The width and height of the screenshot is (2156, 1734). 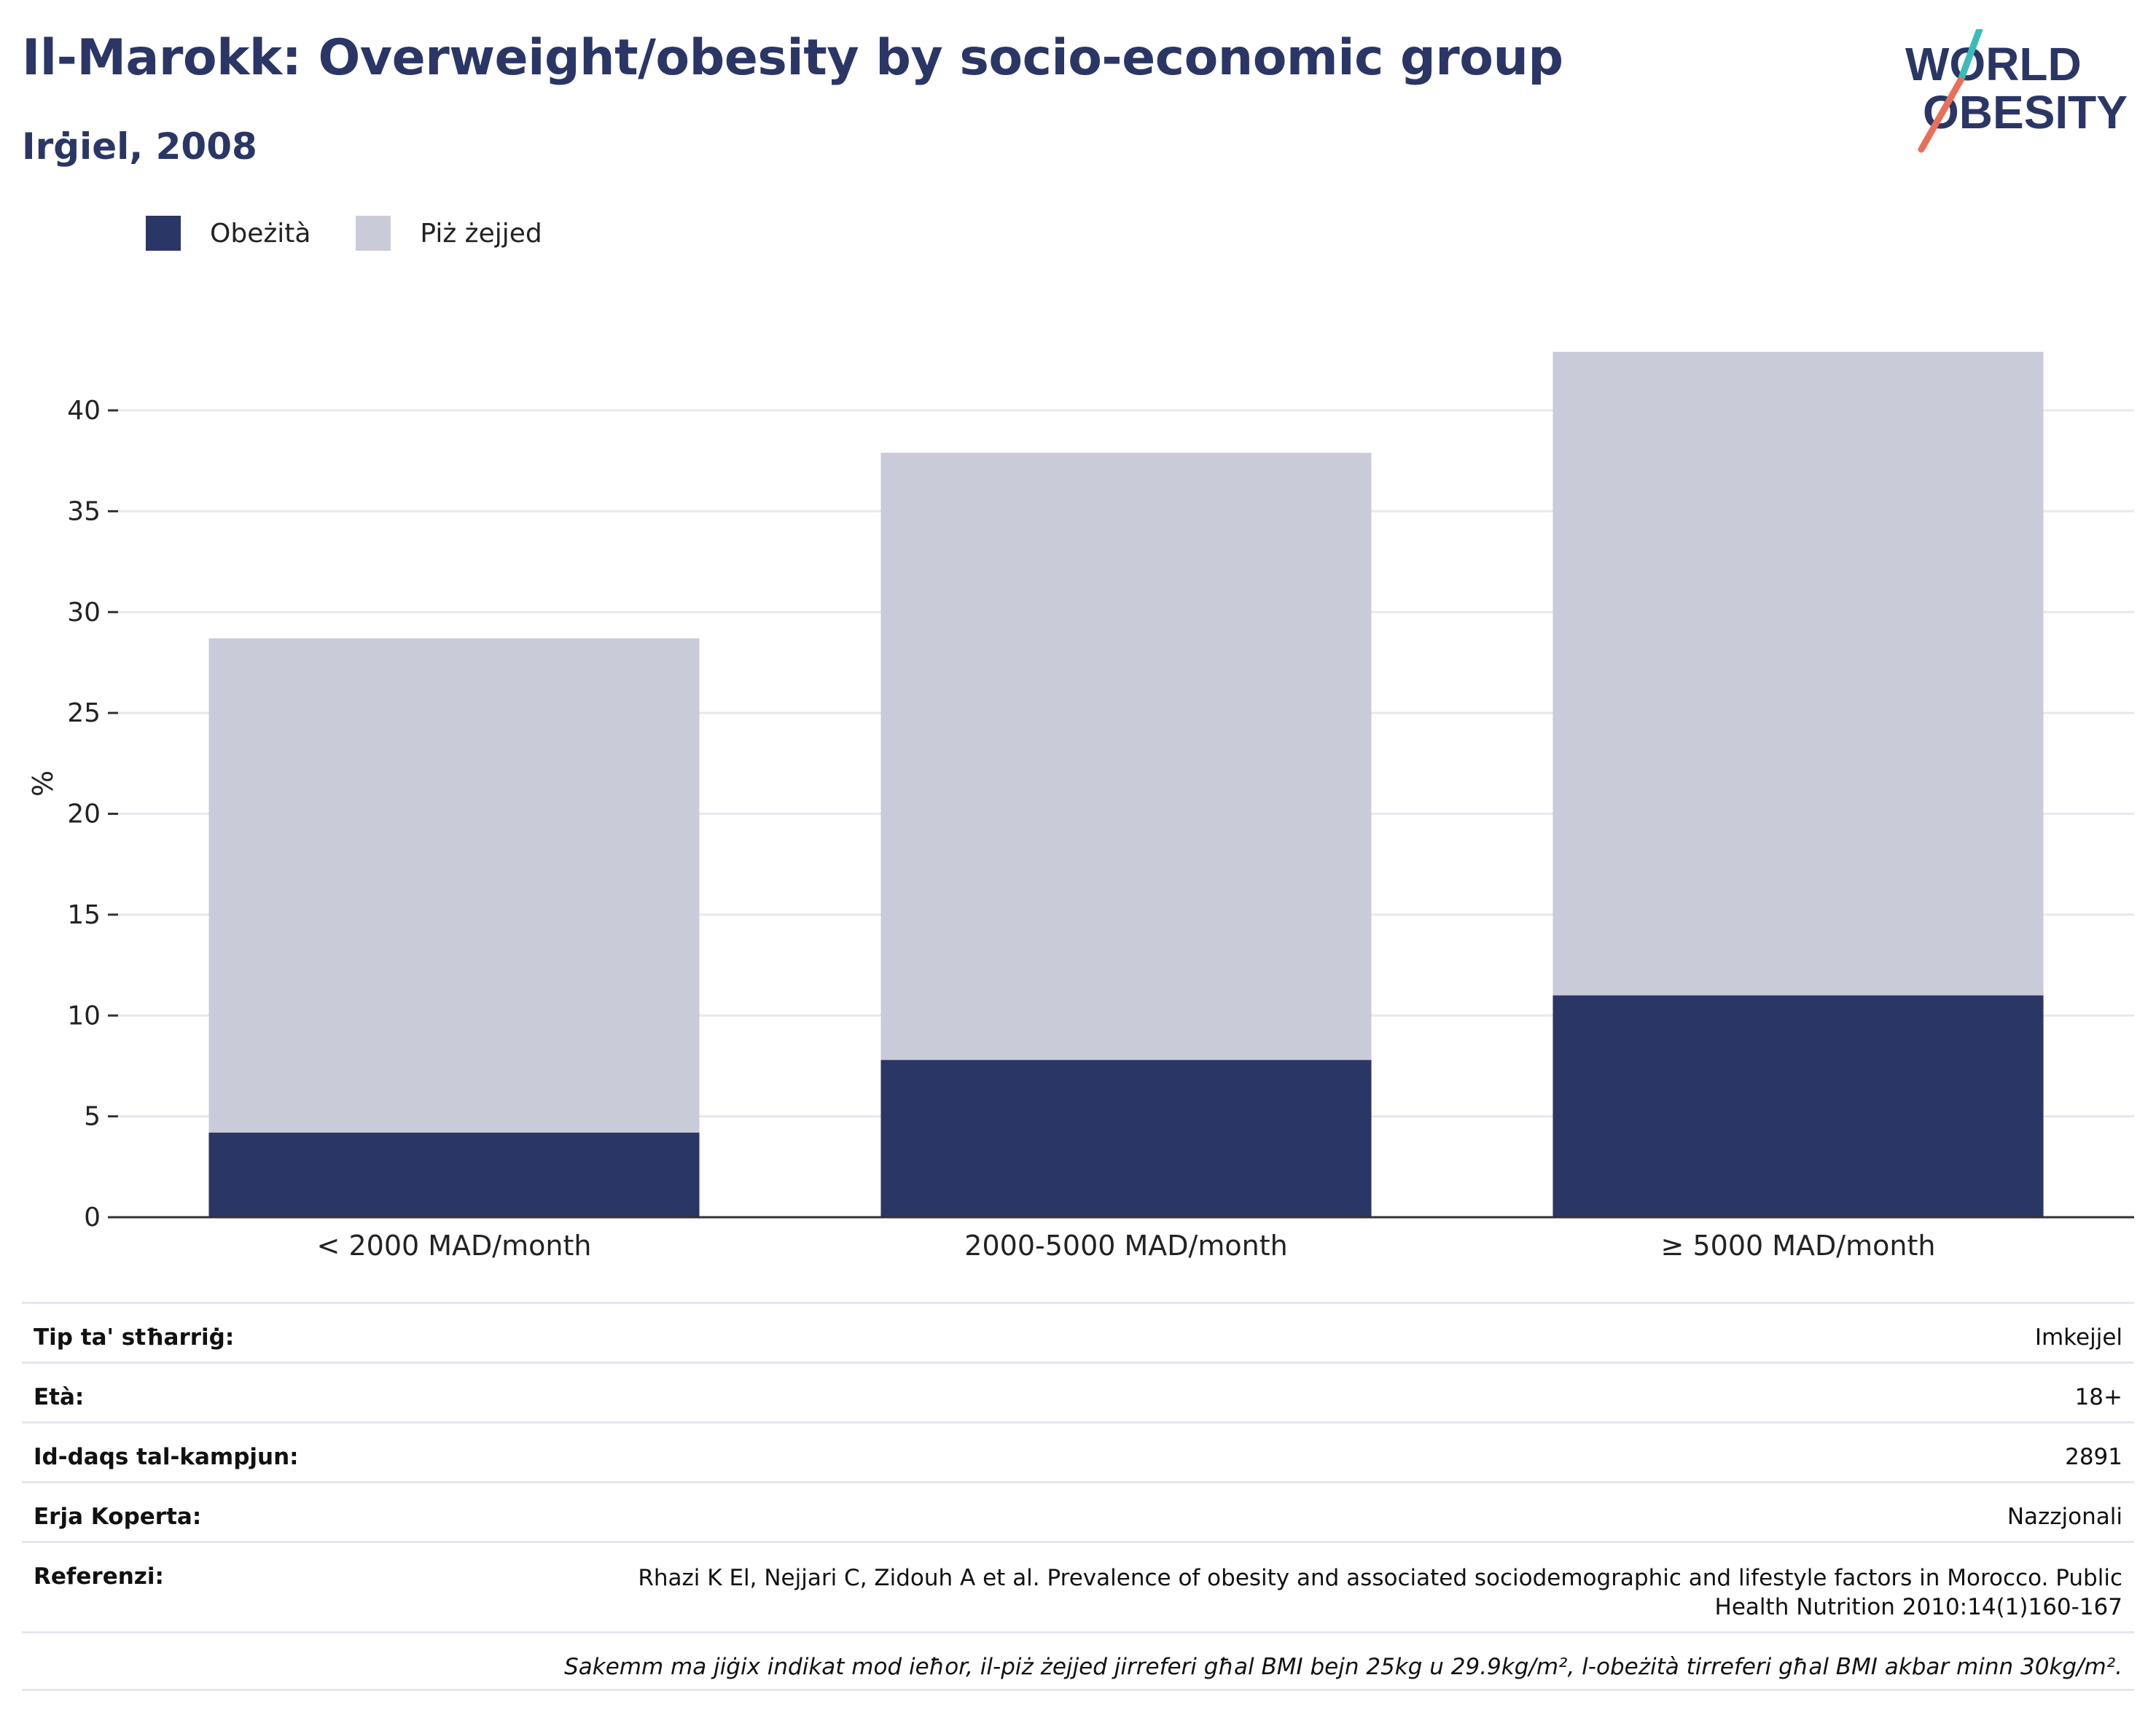 I want to click on info-key: Tip ta' stħarriġ:, so click(x=134, y=1337).